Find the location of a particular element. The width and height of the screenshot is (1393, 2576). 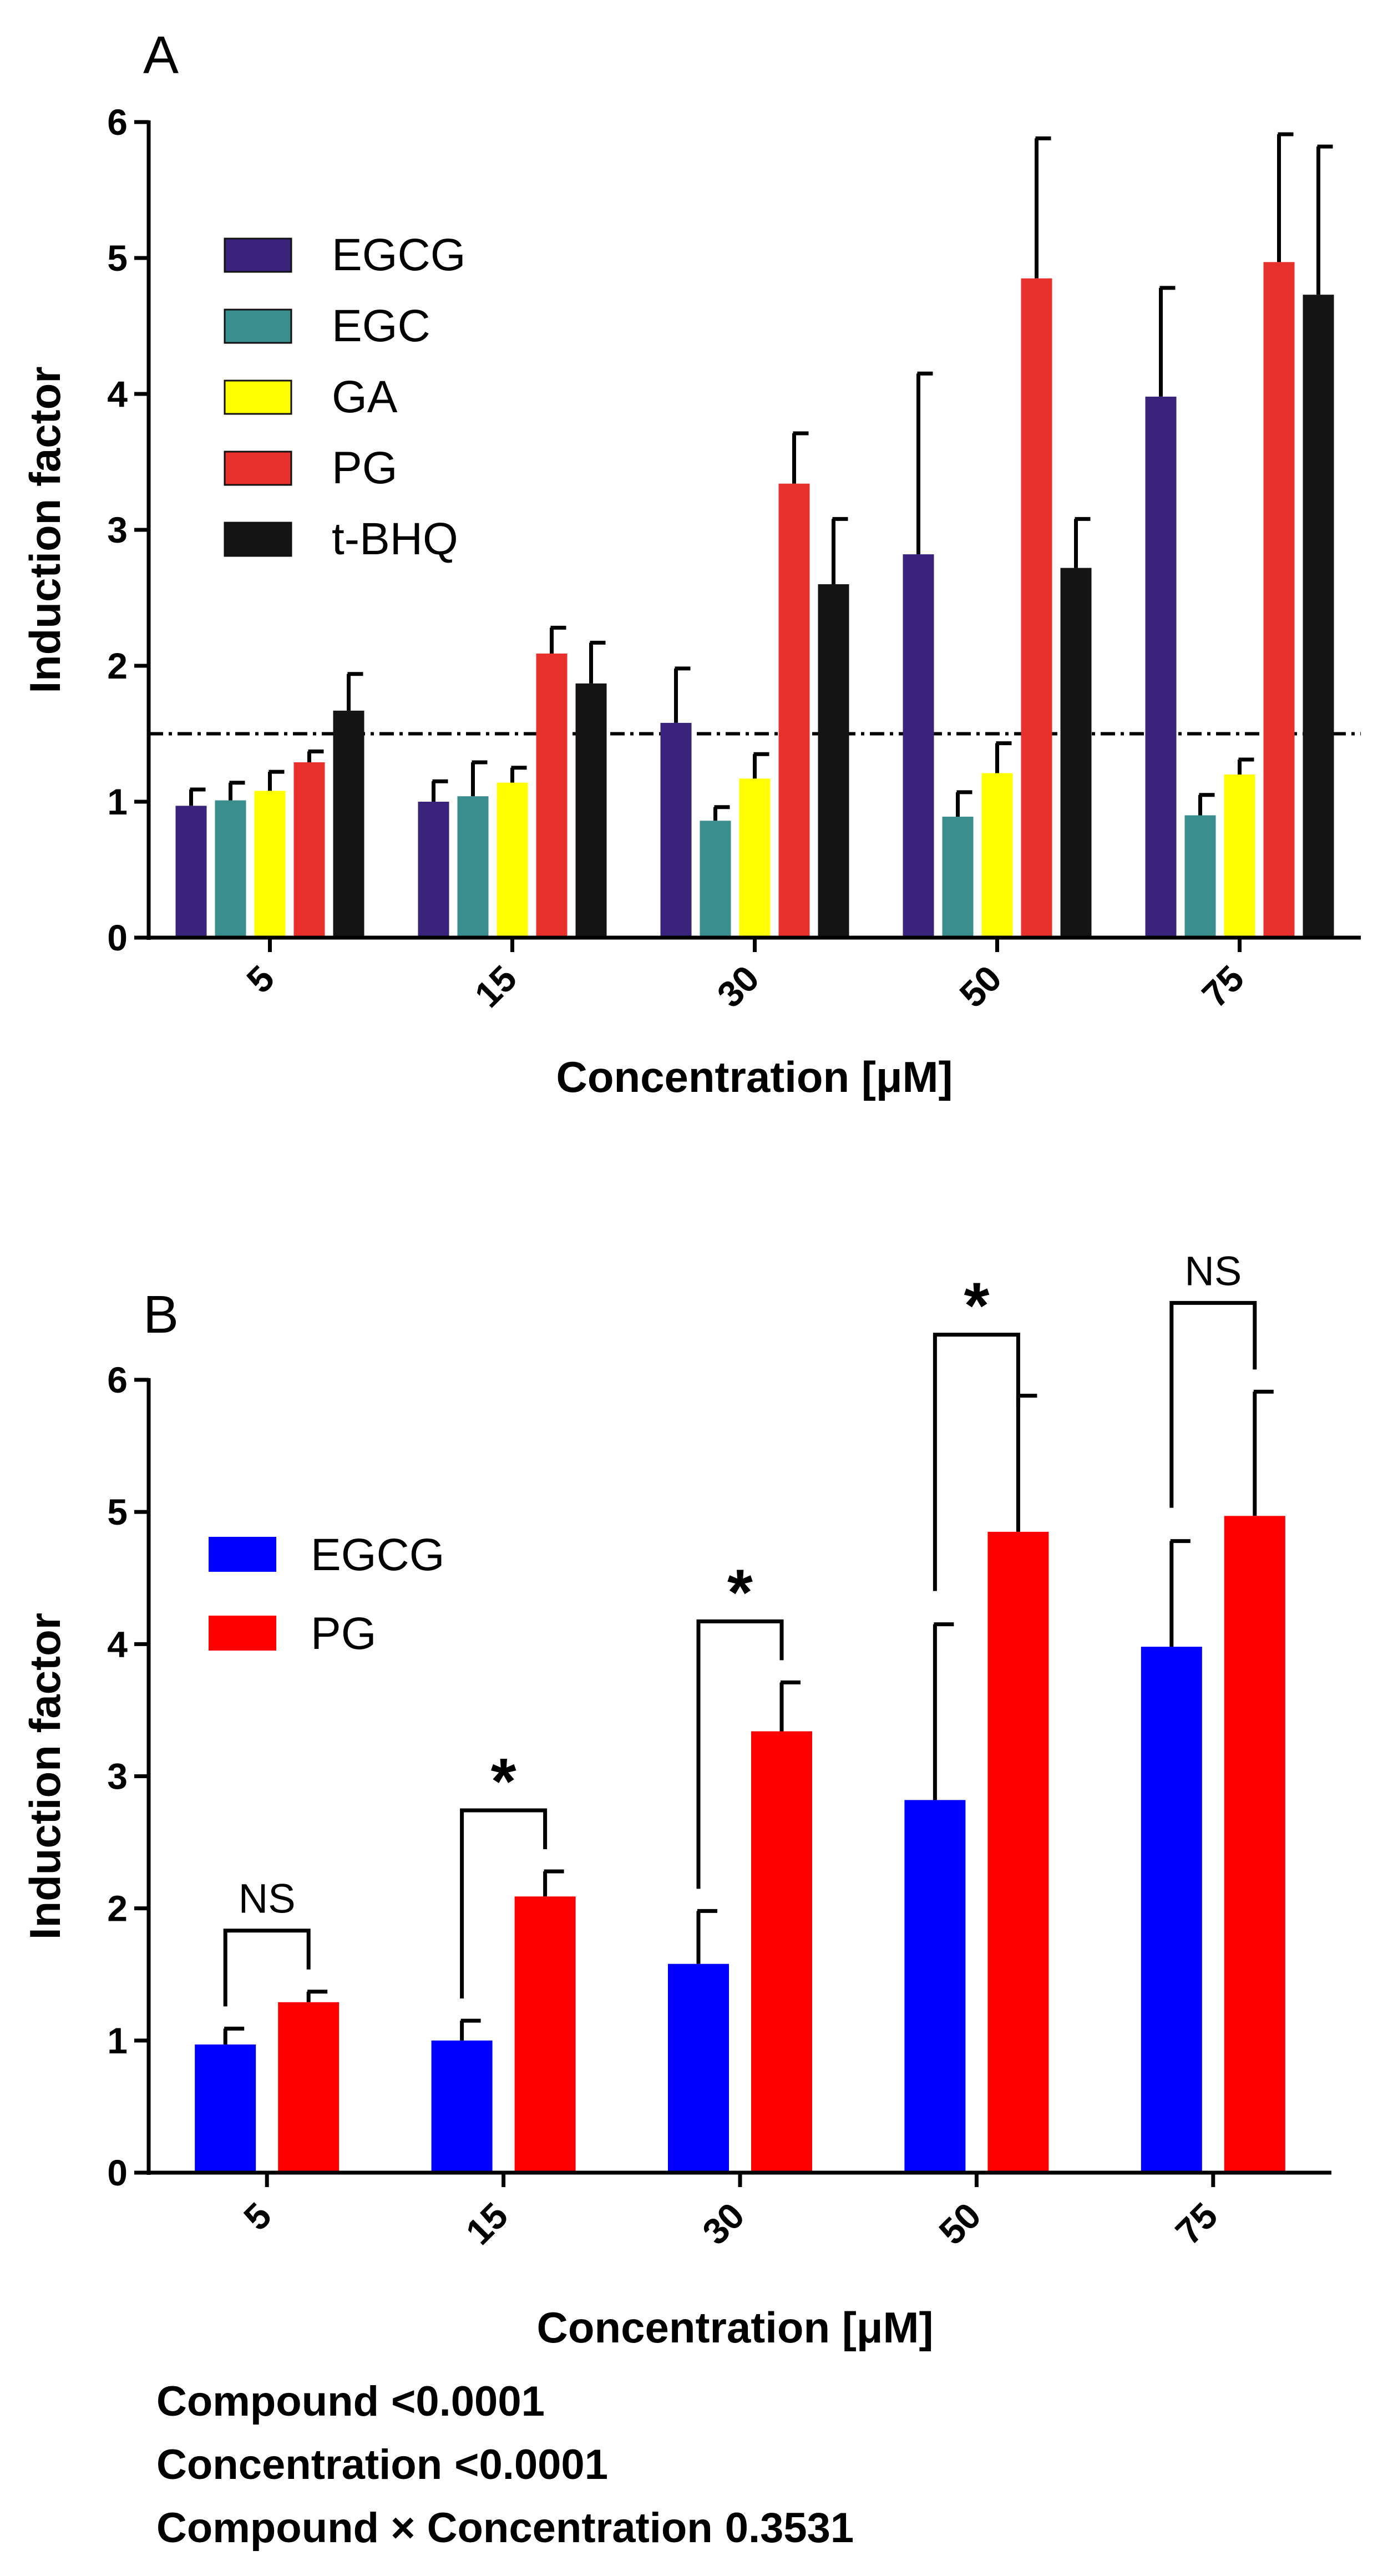

legend-label: t-BHQ is located at coordinates (395, 539).